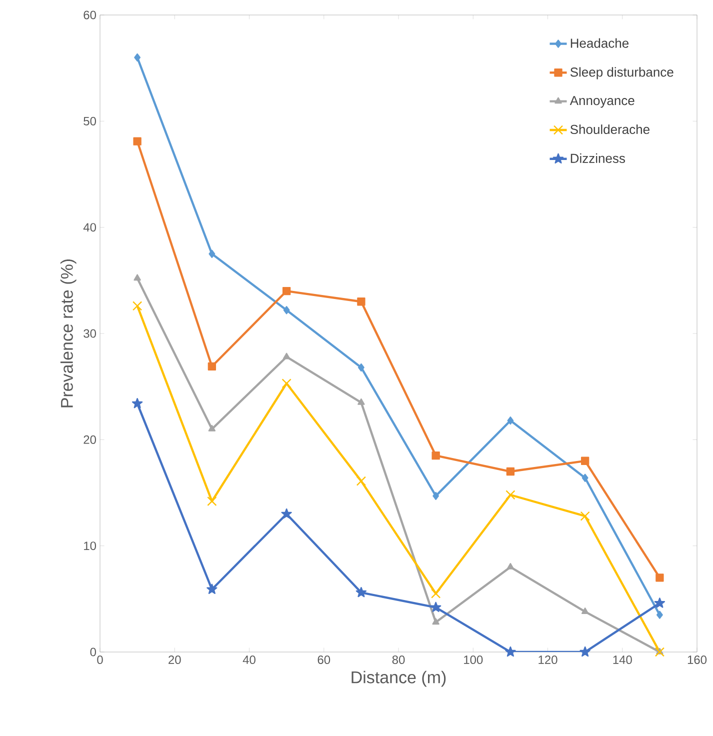 Image resolution: width=713 pixels, height=736 pixels. Describe the element at coordinates (90, 439) in the screenshot. I see `y-tick-label: 20` at that location.